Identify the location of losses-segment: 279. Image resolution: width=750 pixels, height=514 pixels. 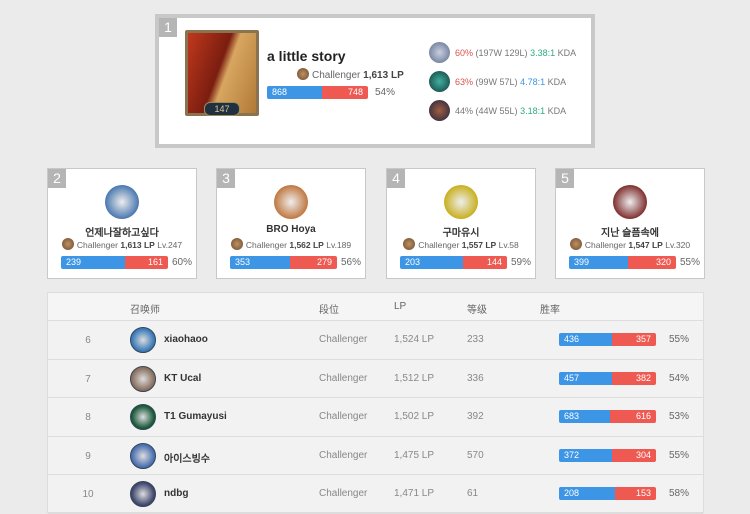
(313, 262).